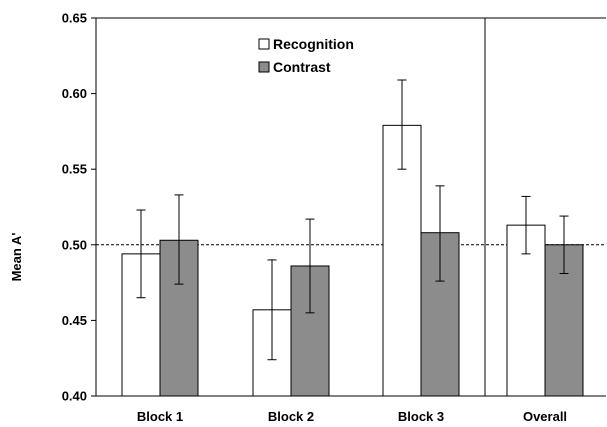 Image resolution: width=607 pixels, height=427 pixels. What do you see at coordinates (313, 44) in the screenshot?
I see `legend-label-recognition: Recognition` at bounding box center [313, 44].